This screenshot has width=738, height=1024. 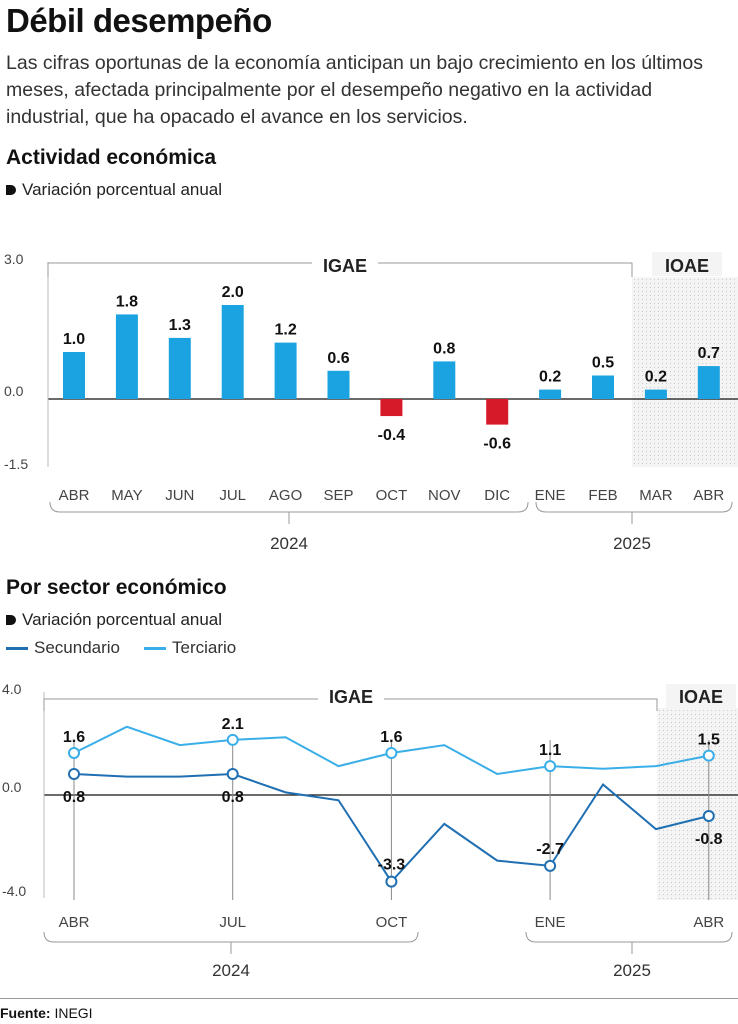 I want to click on group-label-ioae-2: IOAE, so click(x=701, y=697).